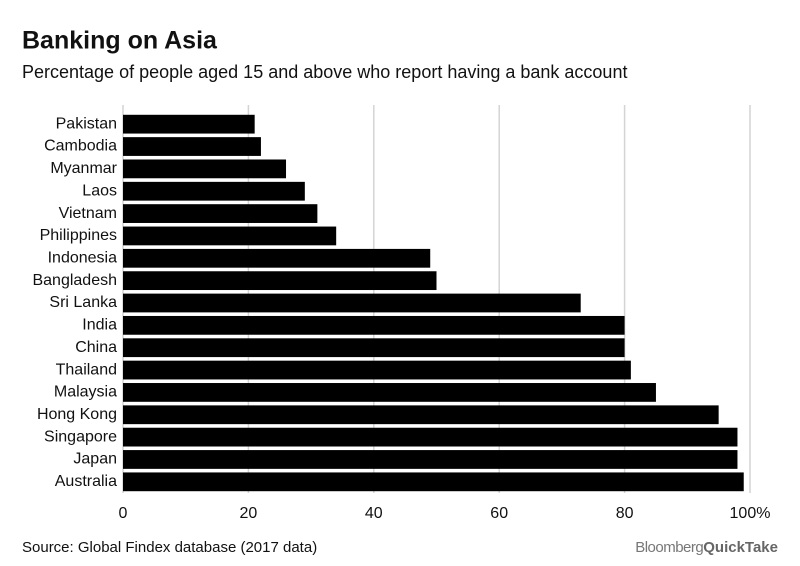 The height and width of the screenshot is (566, 800). I want to click on x-tick-label: 20, so click(249, 513).